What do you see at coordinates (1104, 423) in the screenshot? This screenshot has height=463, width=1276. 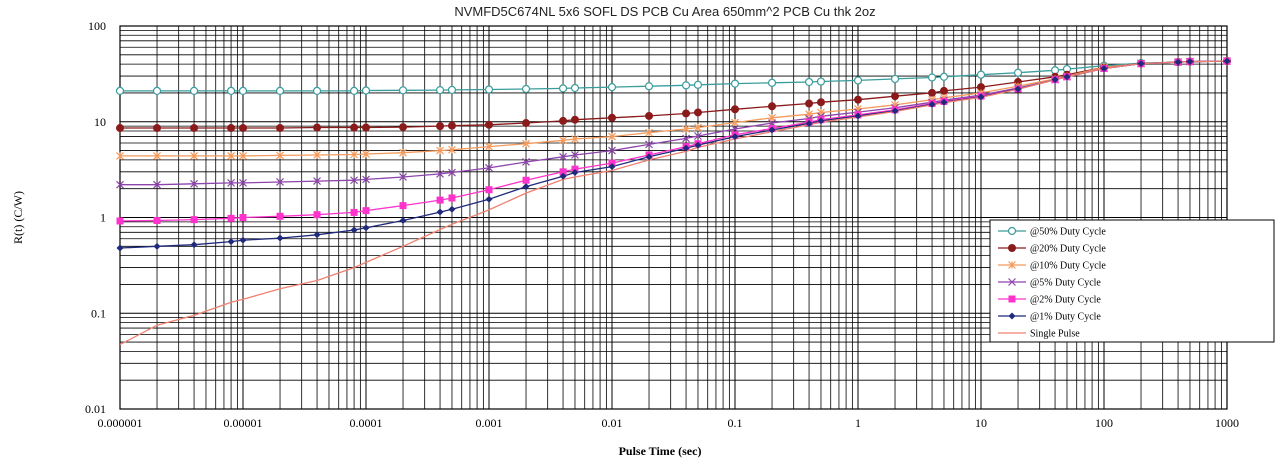 I see `x-tick-label: 100` at bounding box center [1104, 423].